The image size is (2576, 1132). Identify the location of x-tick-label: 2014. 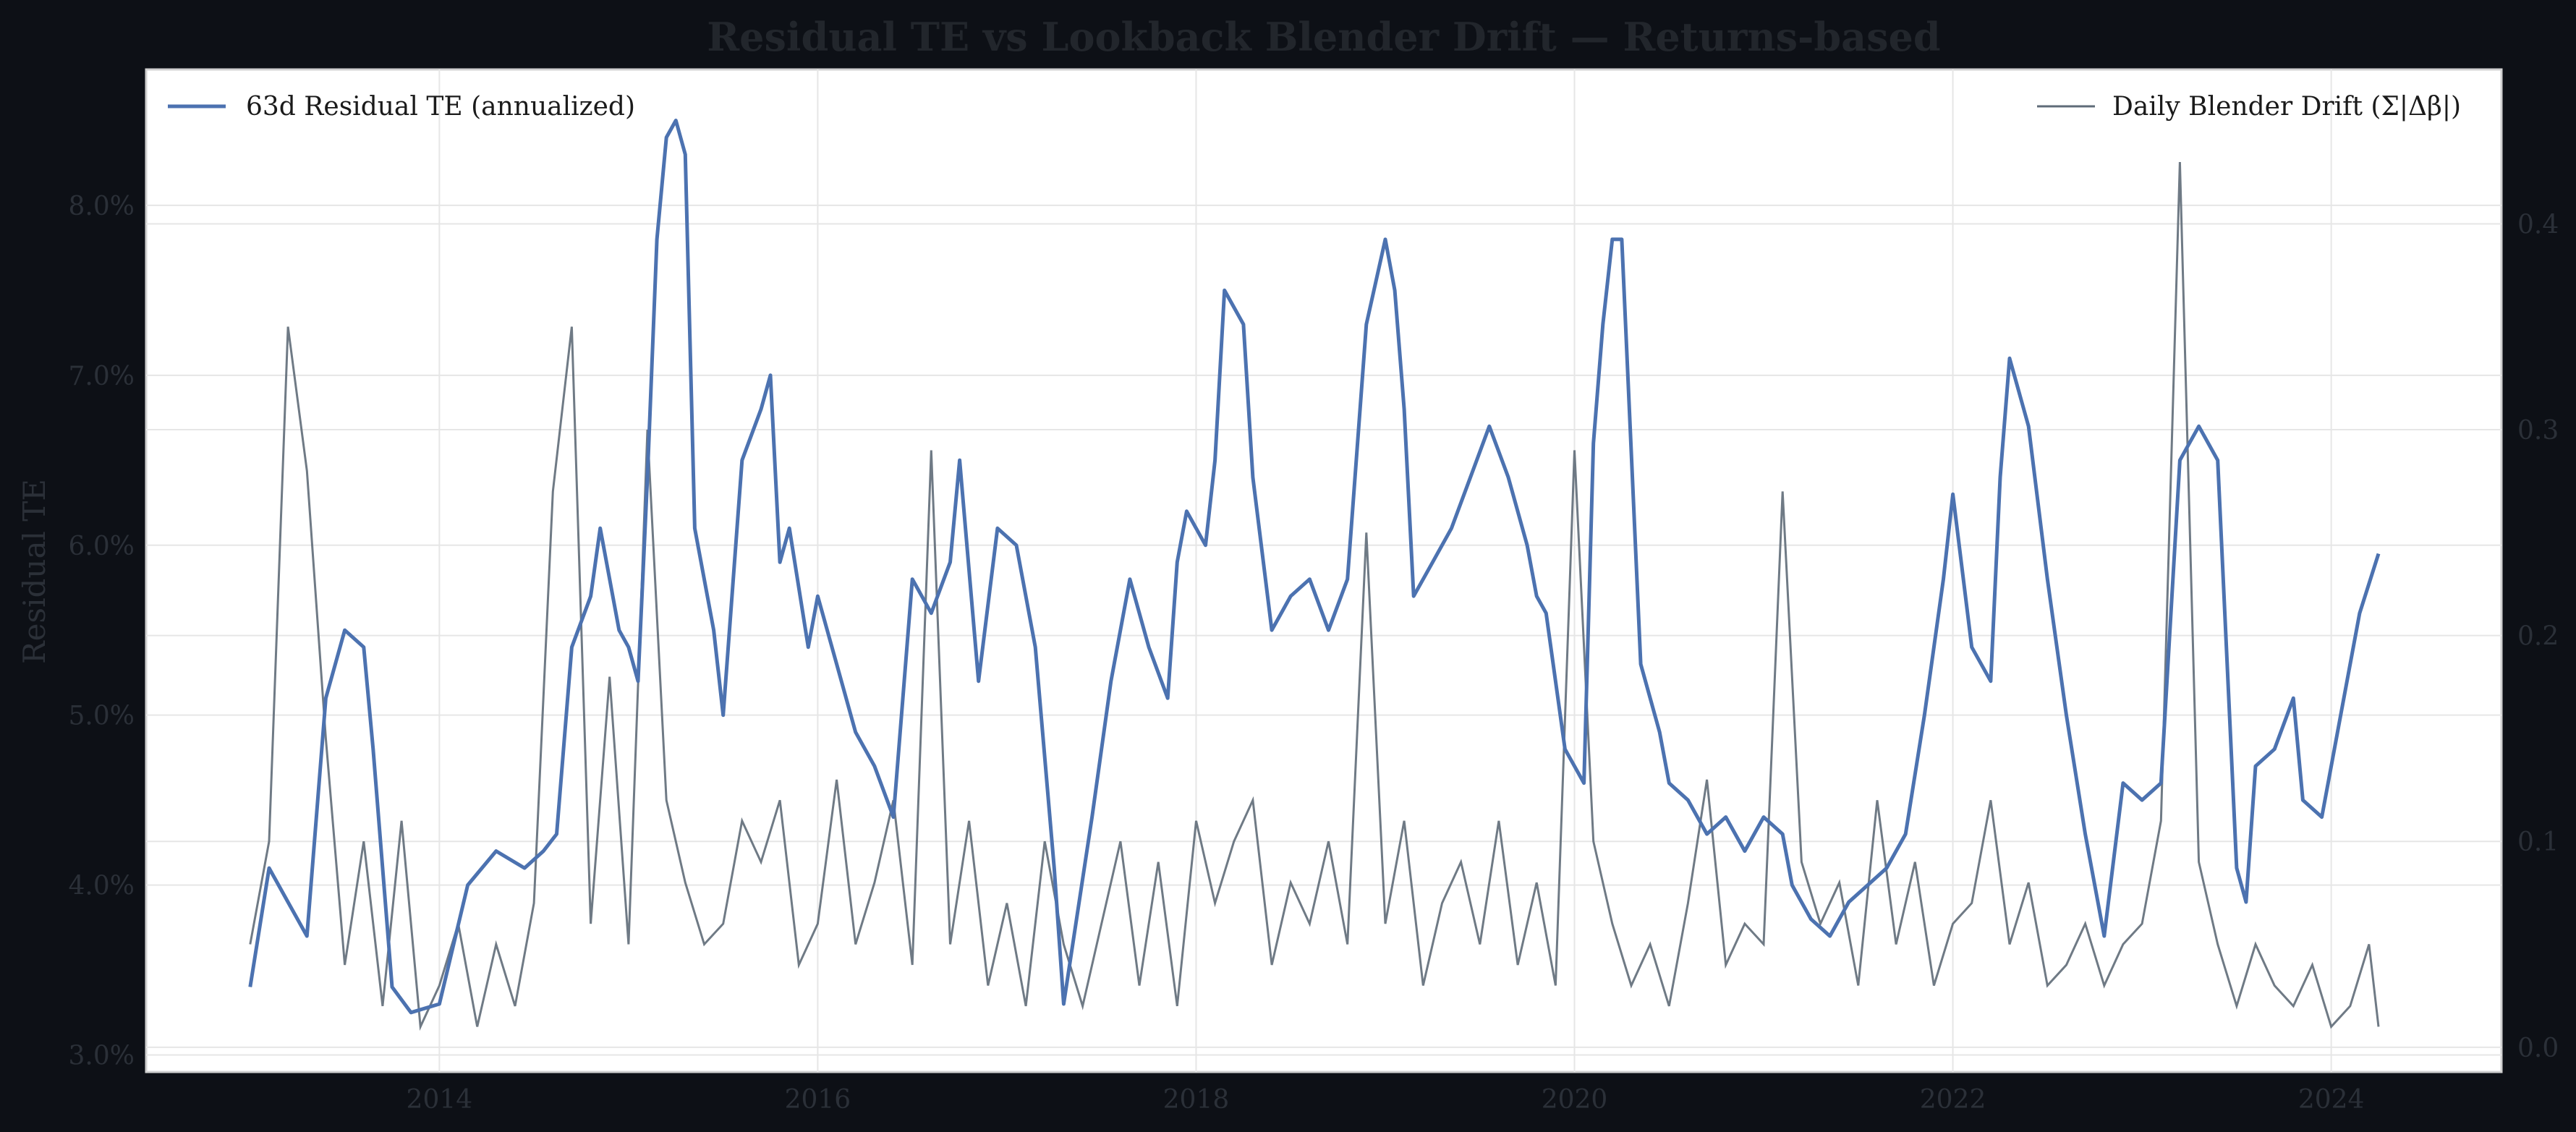
(440, 1100).